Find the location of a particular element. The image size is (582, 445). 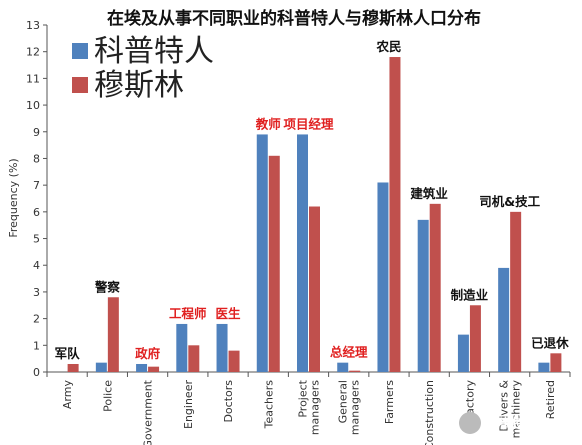

annotation-label: 项目经理 is located at coordinates (308, 123).